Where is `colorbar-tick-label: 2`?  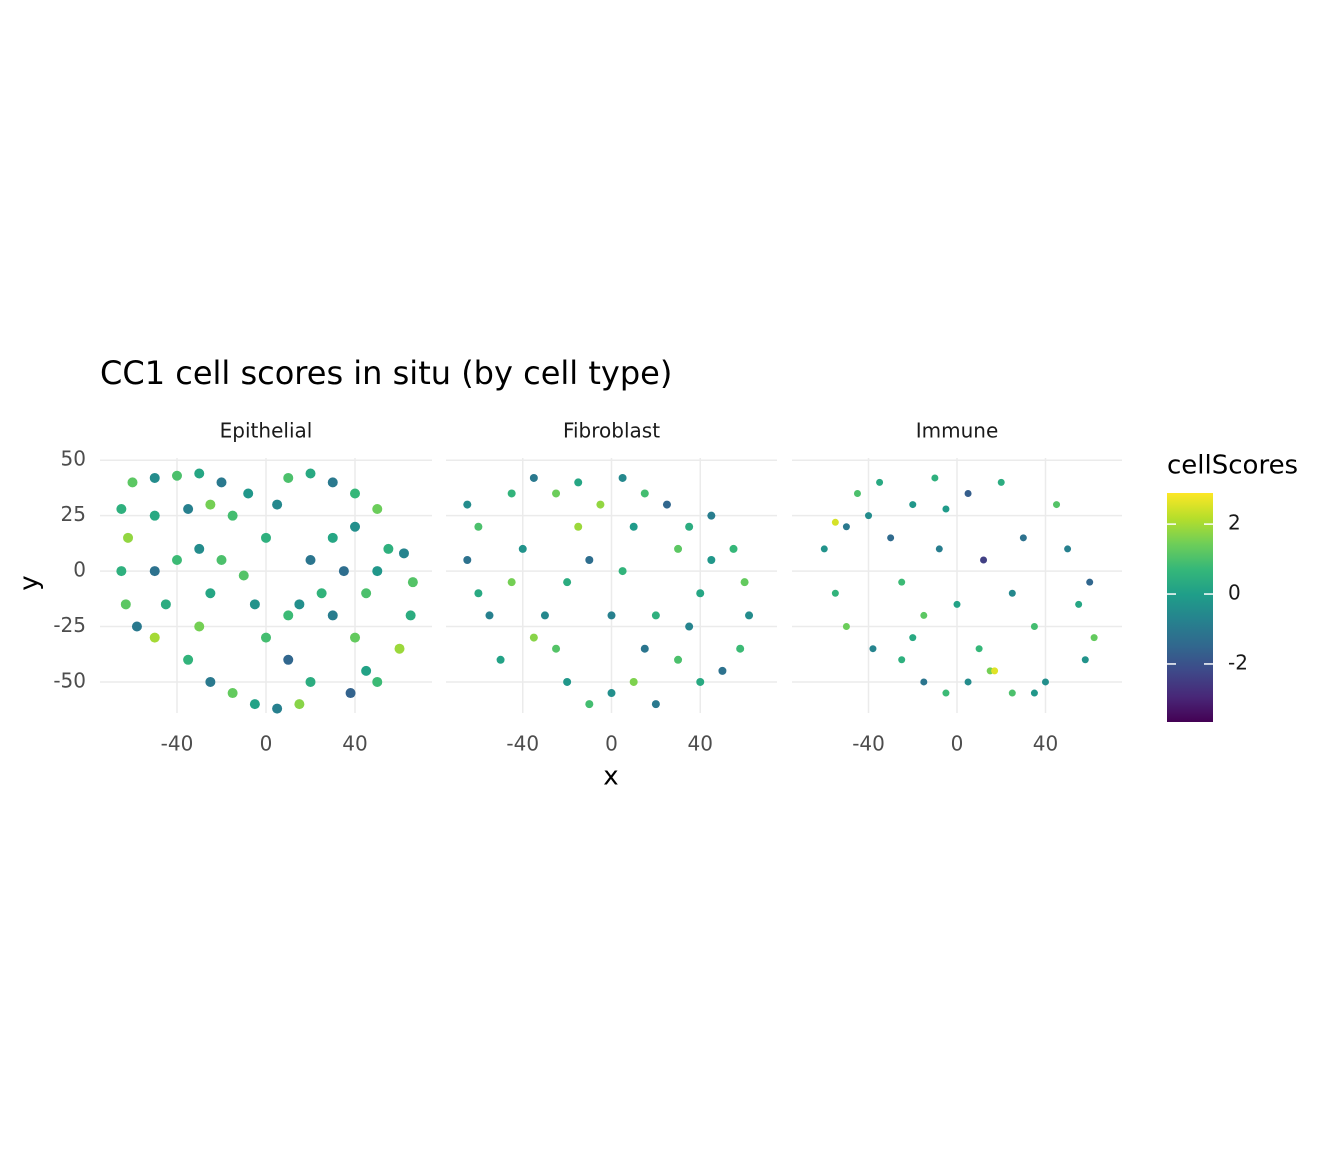 colorbar-tick-label: 2 is located at coordinates (1234, 523).